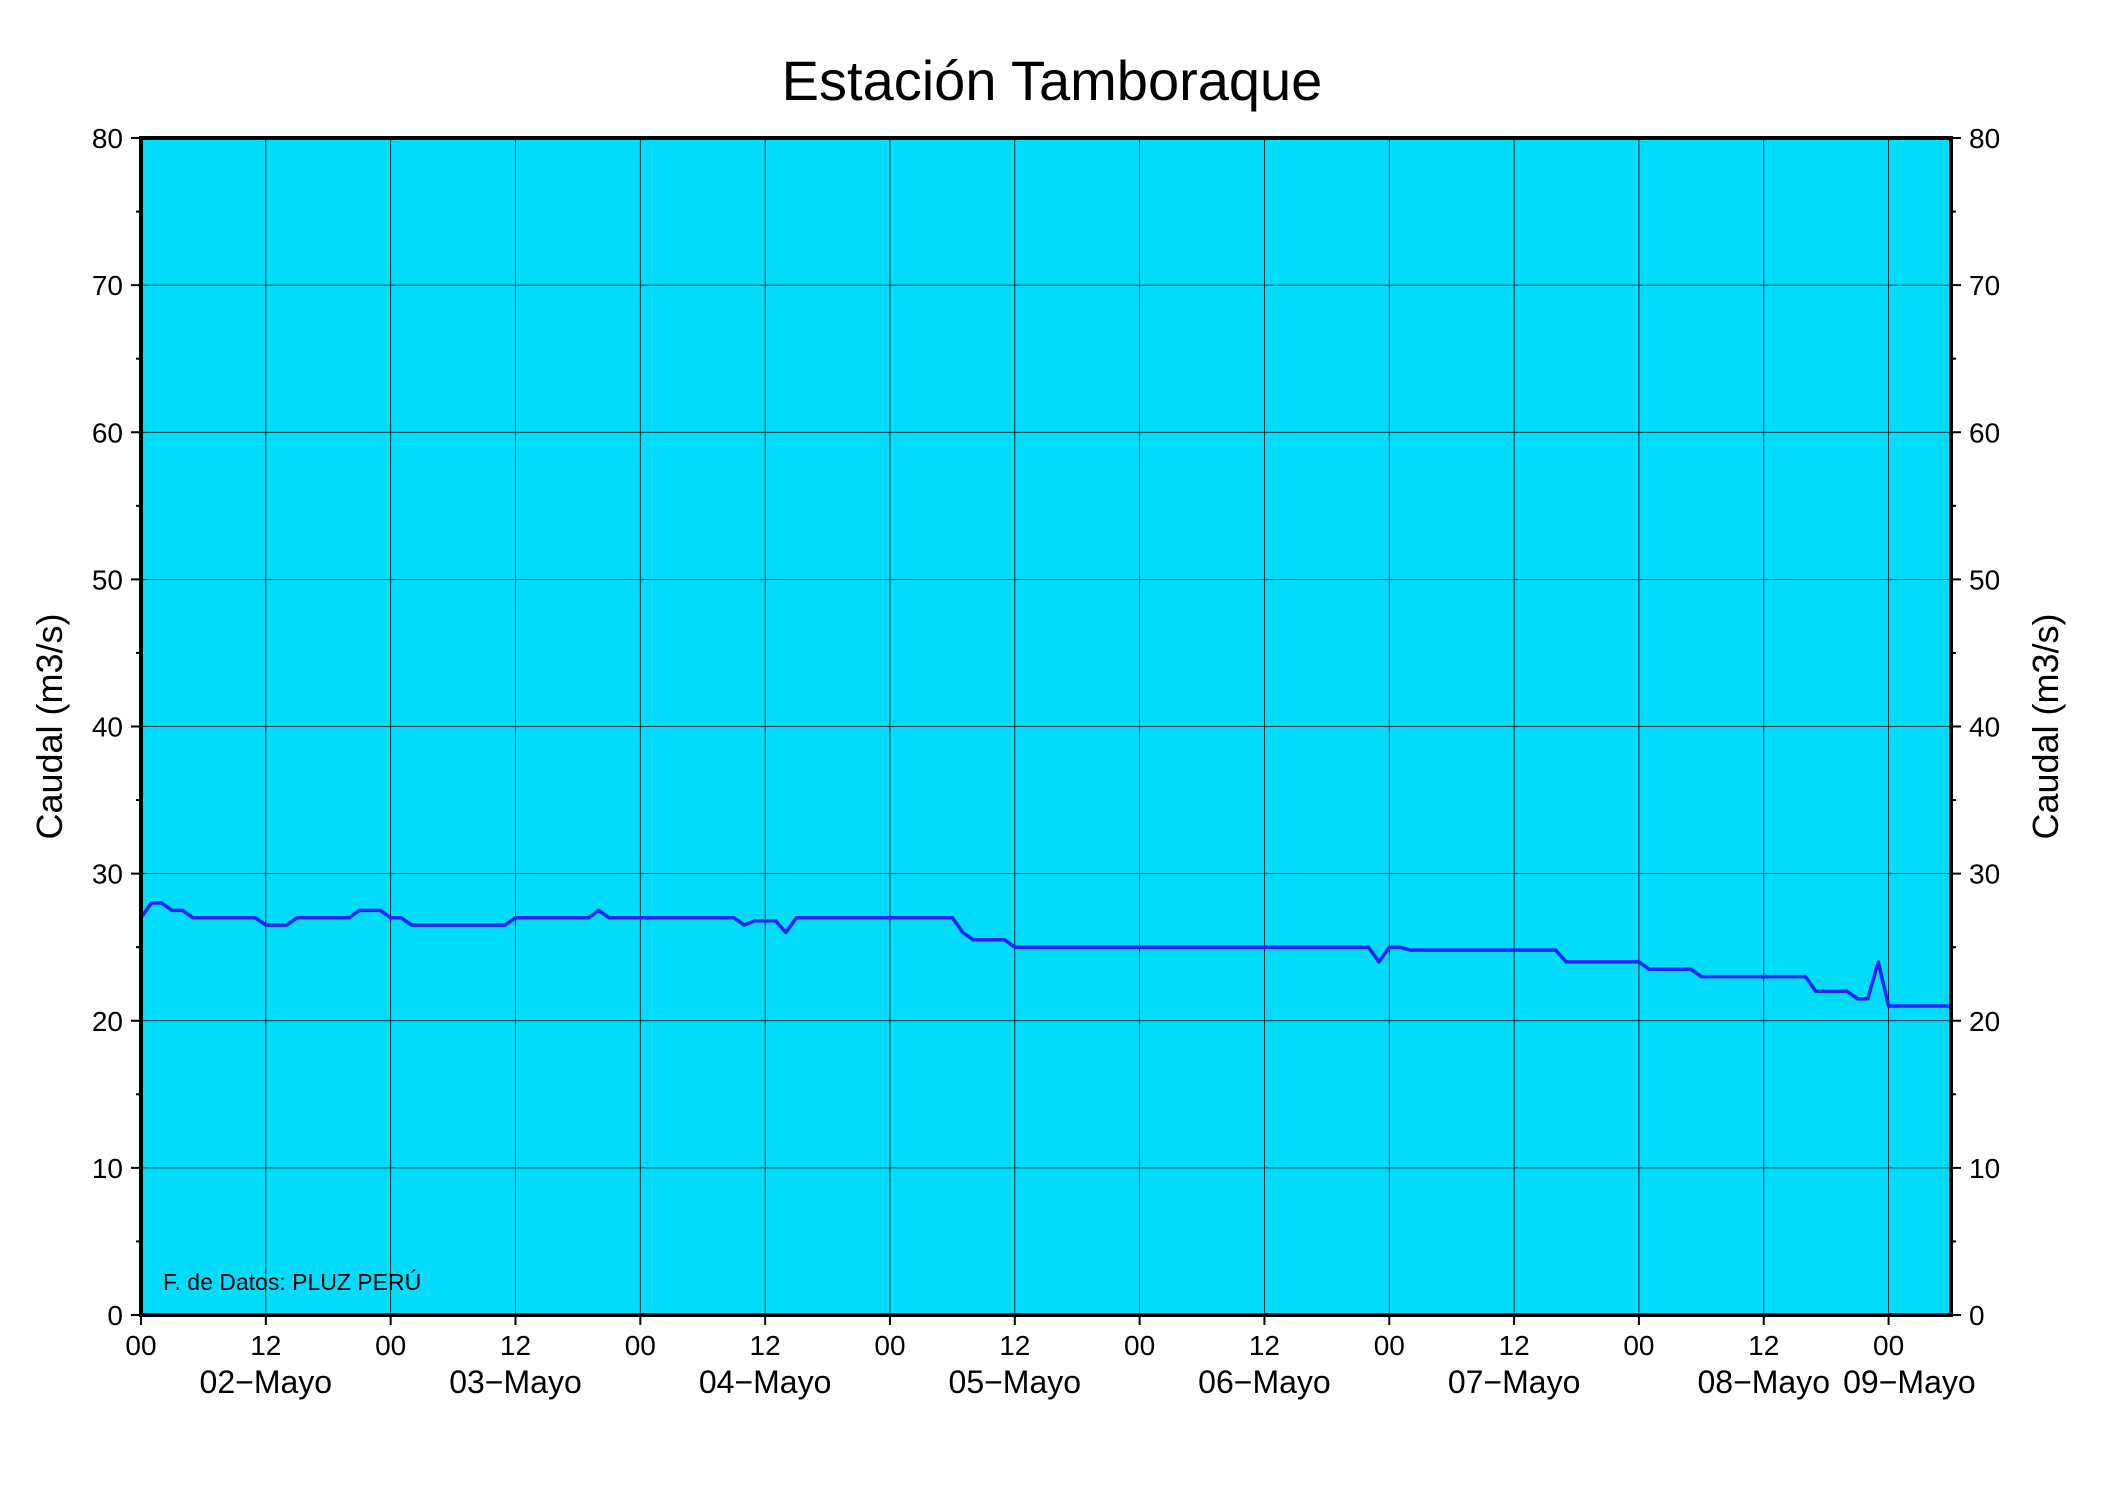  What do you see at coordinates (1514, 1382) in the screenshot?
I see `x-day-label: 07−Mayo` at bounding box center [1514, 1382].